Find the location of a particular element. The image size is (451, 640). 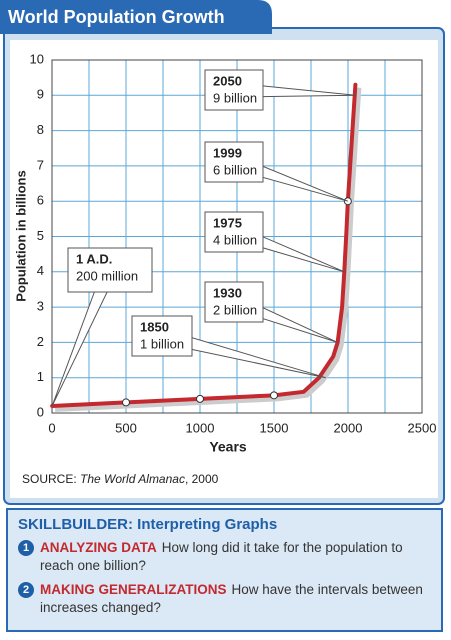

x-tick-label: 2500 is located at coordinates (422, 427).